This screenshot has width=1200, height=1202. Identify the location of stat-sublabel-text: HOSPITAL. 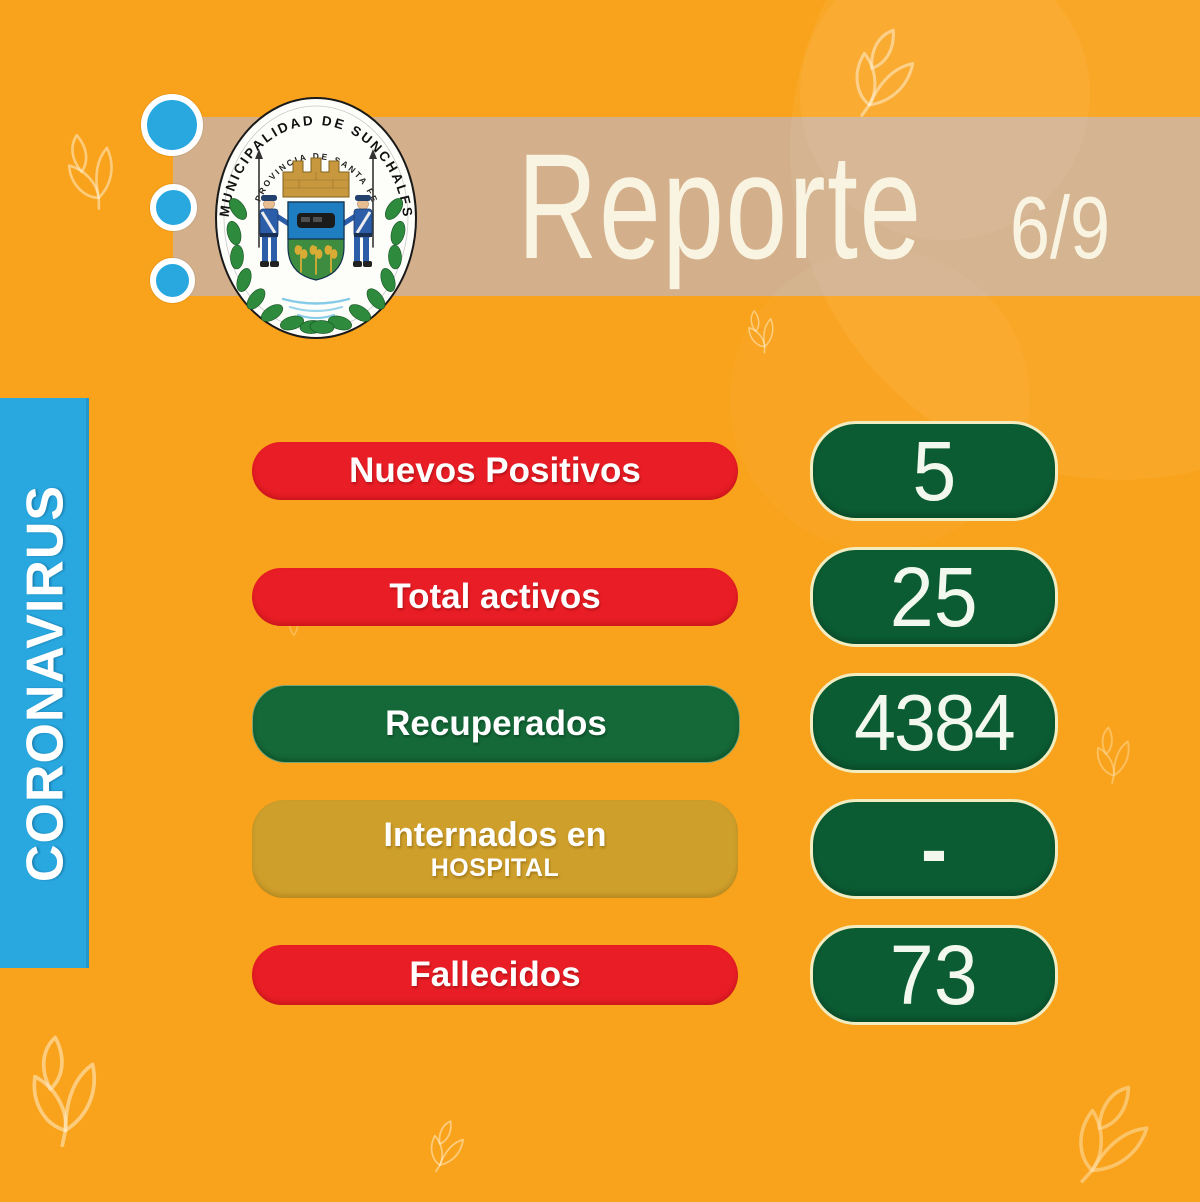
(495, 868).